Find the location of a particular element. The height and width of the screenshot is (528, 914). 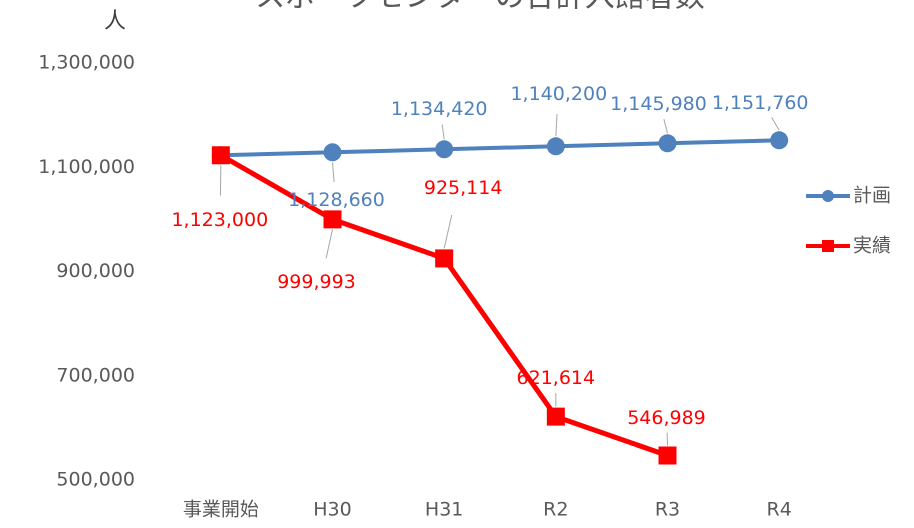

data-label: 999,993 is located at coordinates (316, 282).